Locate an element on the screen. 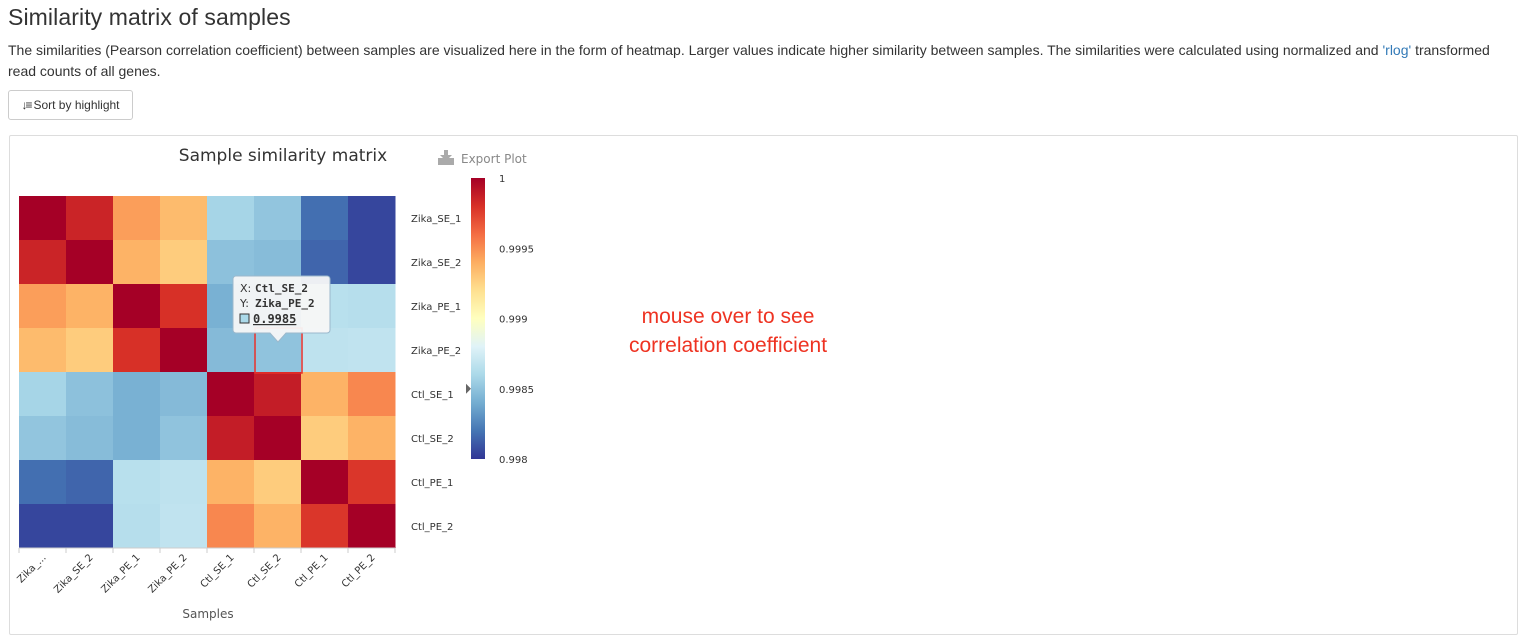 The width and height of the screenshot is (1524, 639). y-tick-label: Zika_SE_1 is located at coordinates (436, 219).